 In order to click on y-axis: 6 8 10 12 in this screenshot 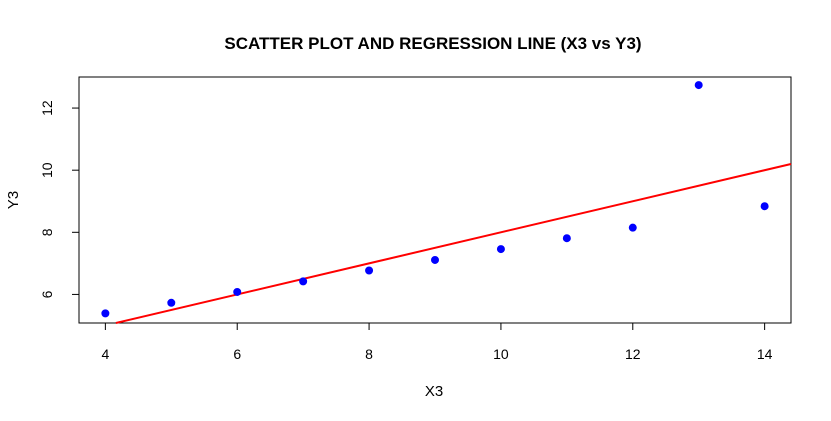, I will do `click(59, 199)`.